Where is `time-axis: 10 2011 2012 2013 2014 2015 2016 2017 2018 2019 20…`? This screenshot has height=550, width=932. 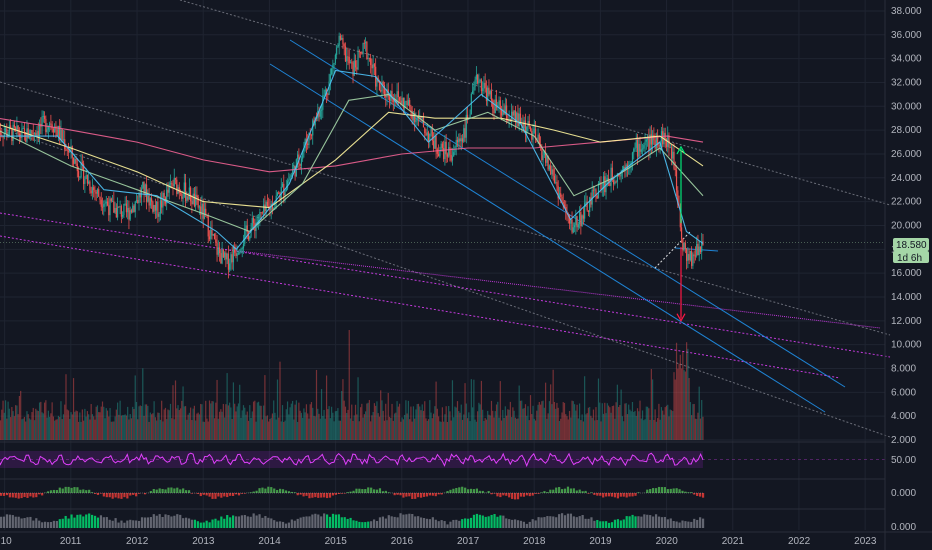
time-axis: 10 2011 2012 2013 2014 2015 2016 2017 2018 2019 20… is located at coordinates (466, 539).